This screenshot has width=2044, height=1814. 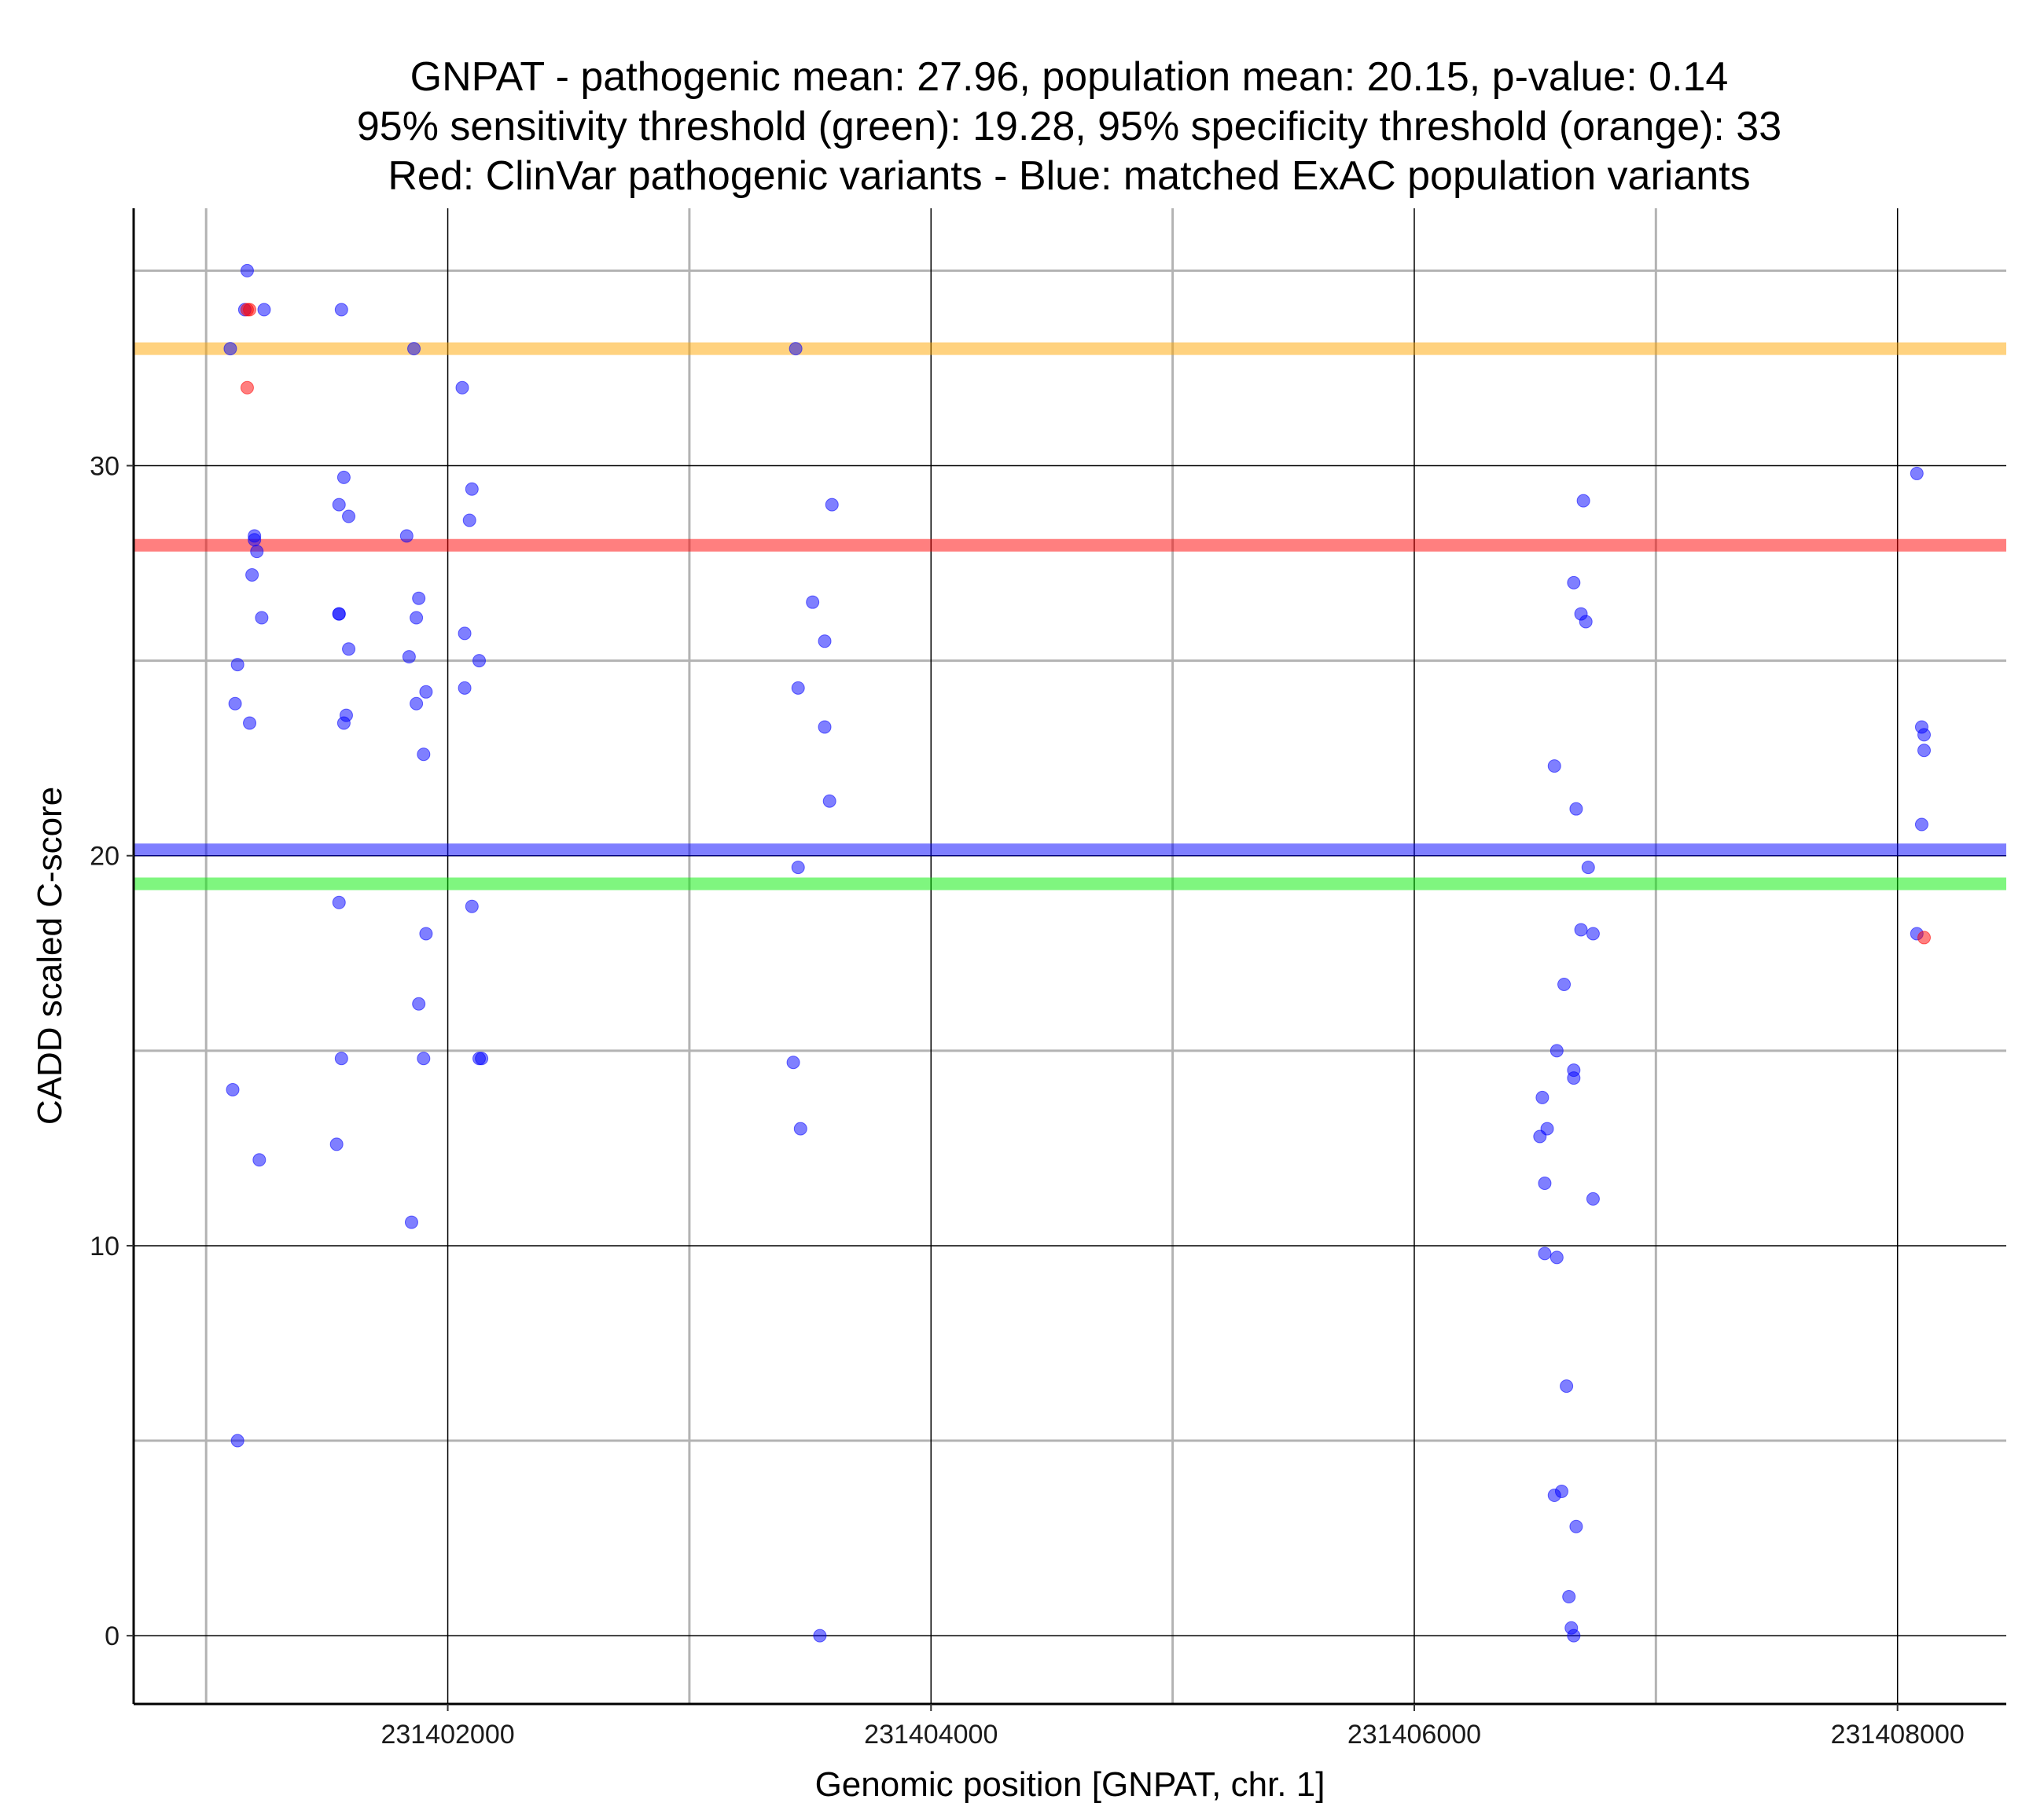 What do you see at coordinates (105, 467) in the screenshot?
I see `y-tick-label: 30` at bounding box center [105, 467].